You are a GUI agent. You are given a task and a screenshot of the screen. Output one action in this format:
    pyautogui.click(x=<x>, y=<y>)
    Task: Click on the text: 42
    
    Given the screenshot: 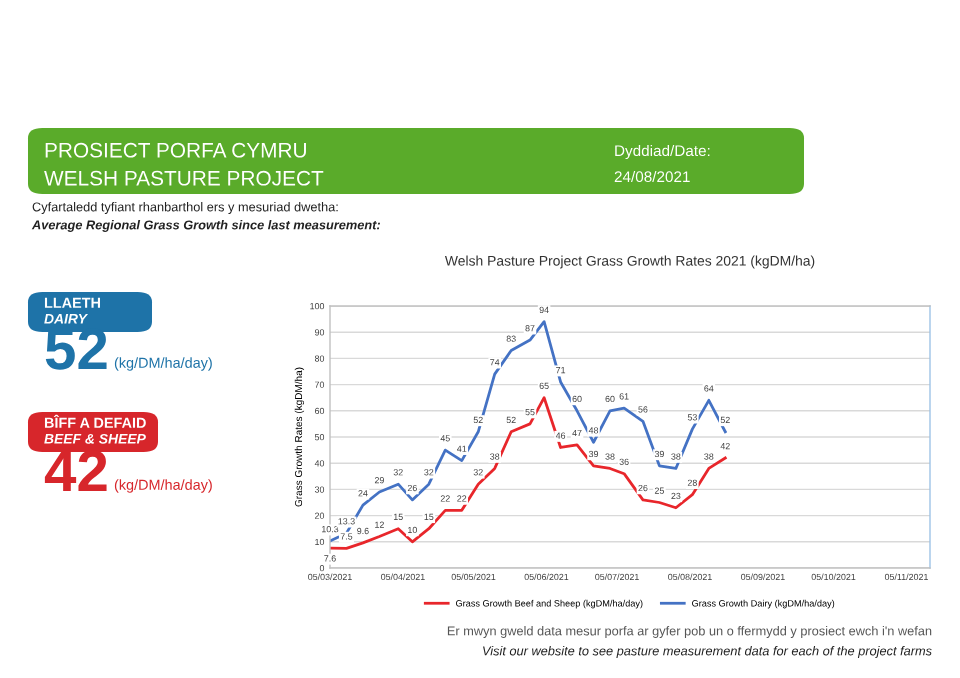 What is the action you would take?
    pyautogui.click(x=75, y=471)
    